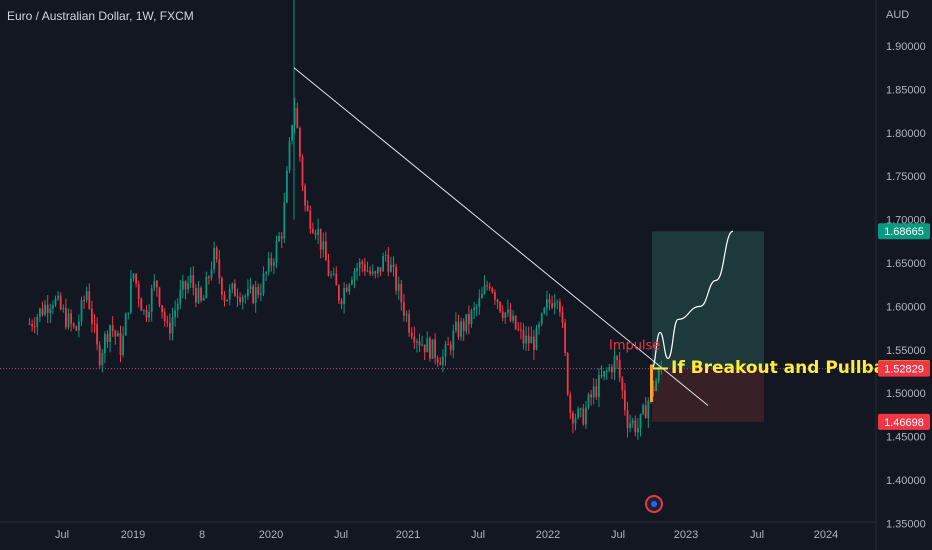 This screenshot has width=932, height=550. What do you see at coordinates (271, 535) in the screenshot?
I see `x-tick-label: 2020` at bounding box center [271, 535].